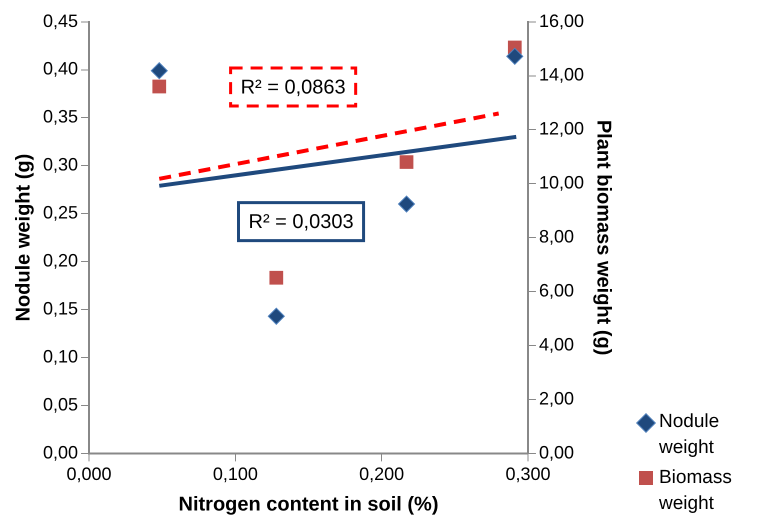 This screenshot has height=529, width=757. What do you see at coordinates (561, 20) in the screenshot?
I see `y2-tick-label: 16,00` at bounding box center [561, 20].